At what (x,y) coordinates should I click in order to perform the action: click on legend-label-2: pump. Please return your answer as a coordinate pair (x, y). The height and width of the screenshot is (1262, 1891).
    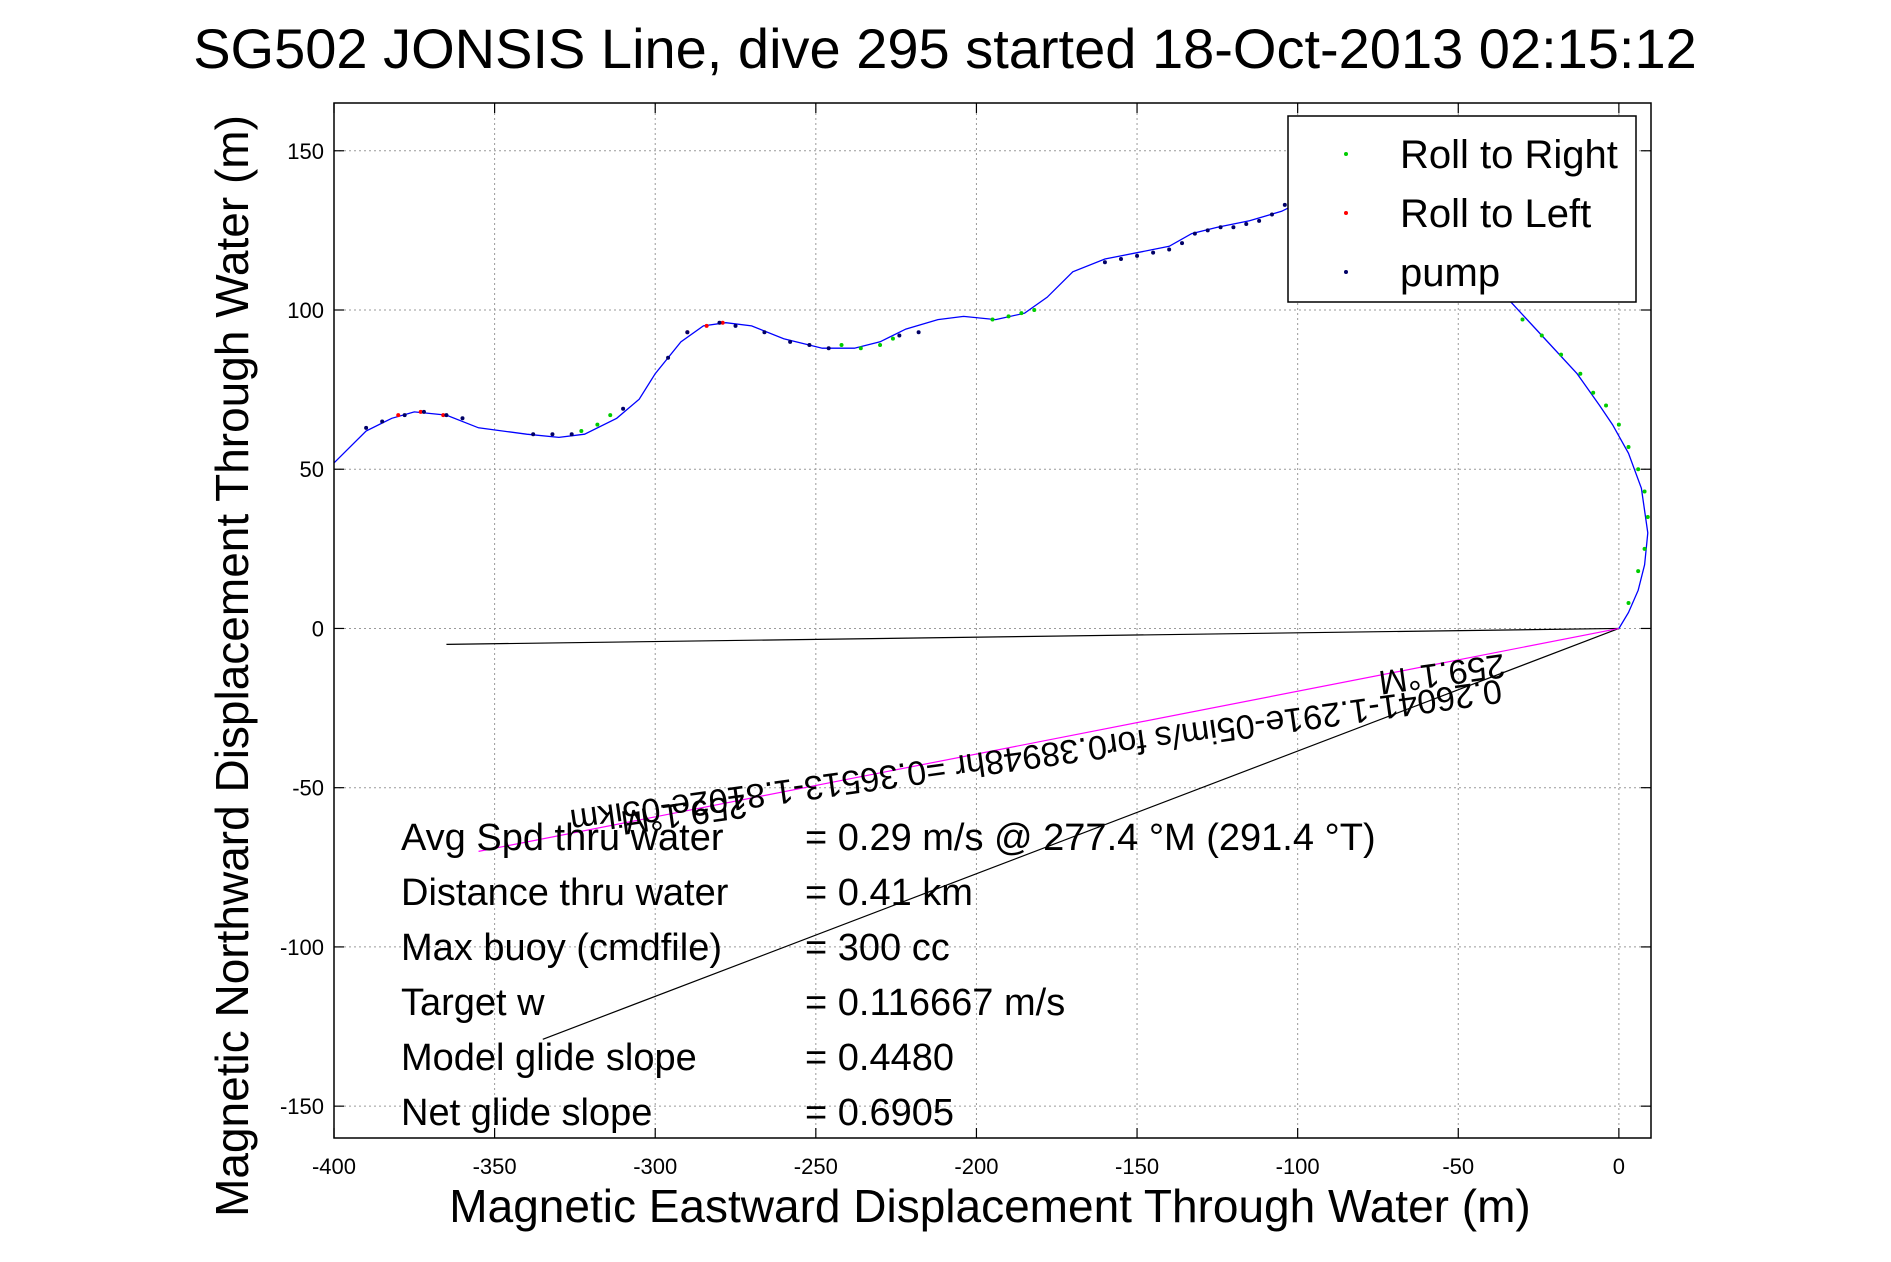
    Looking at the image, I should click on (1450, 273).